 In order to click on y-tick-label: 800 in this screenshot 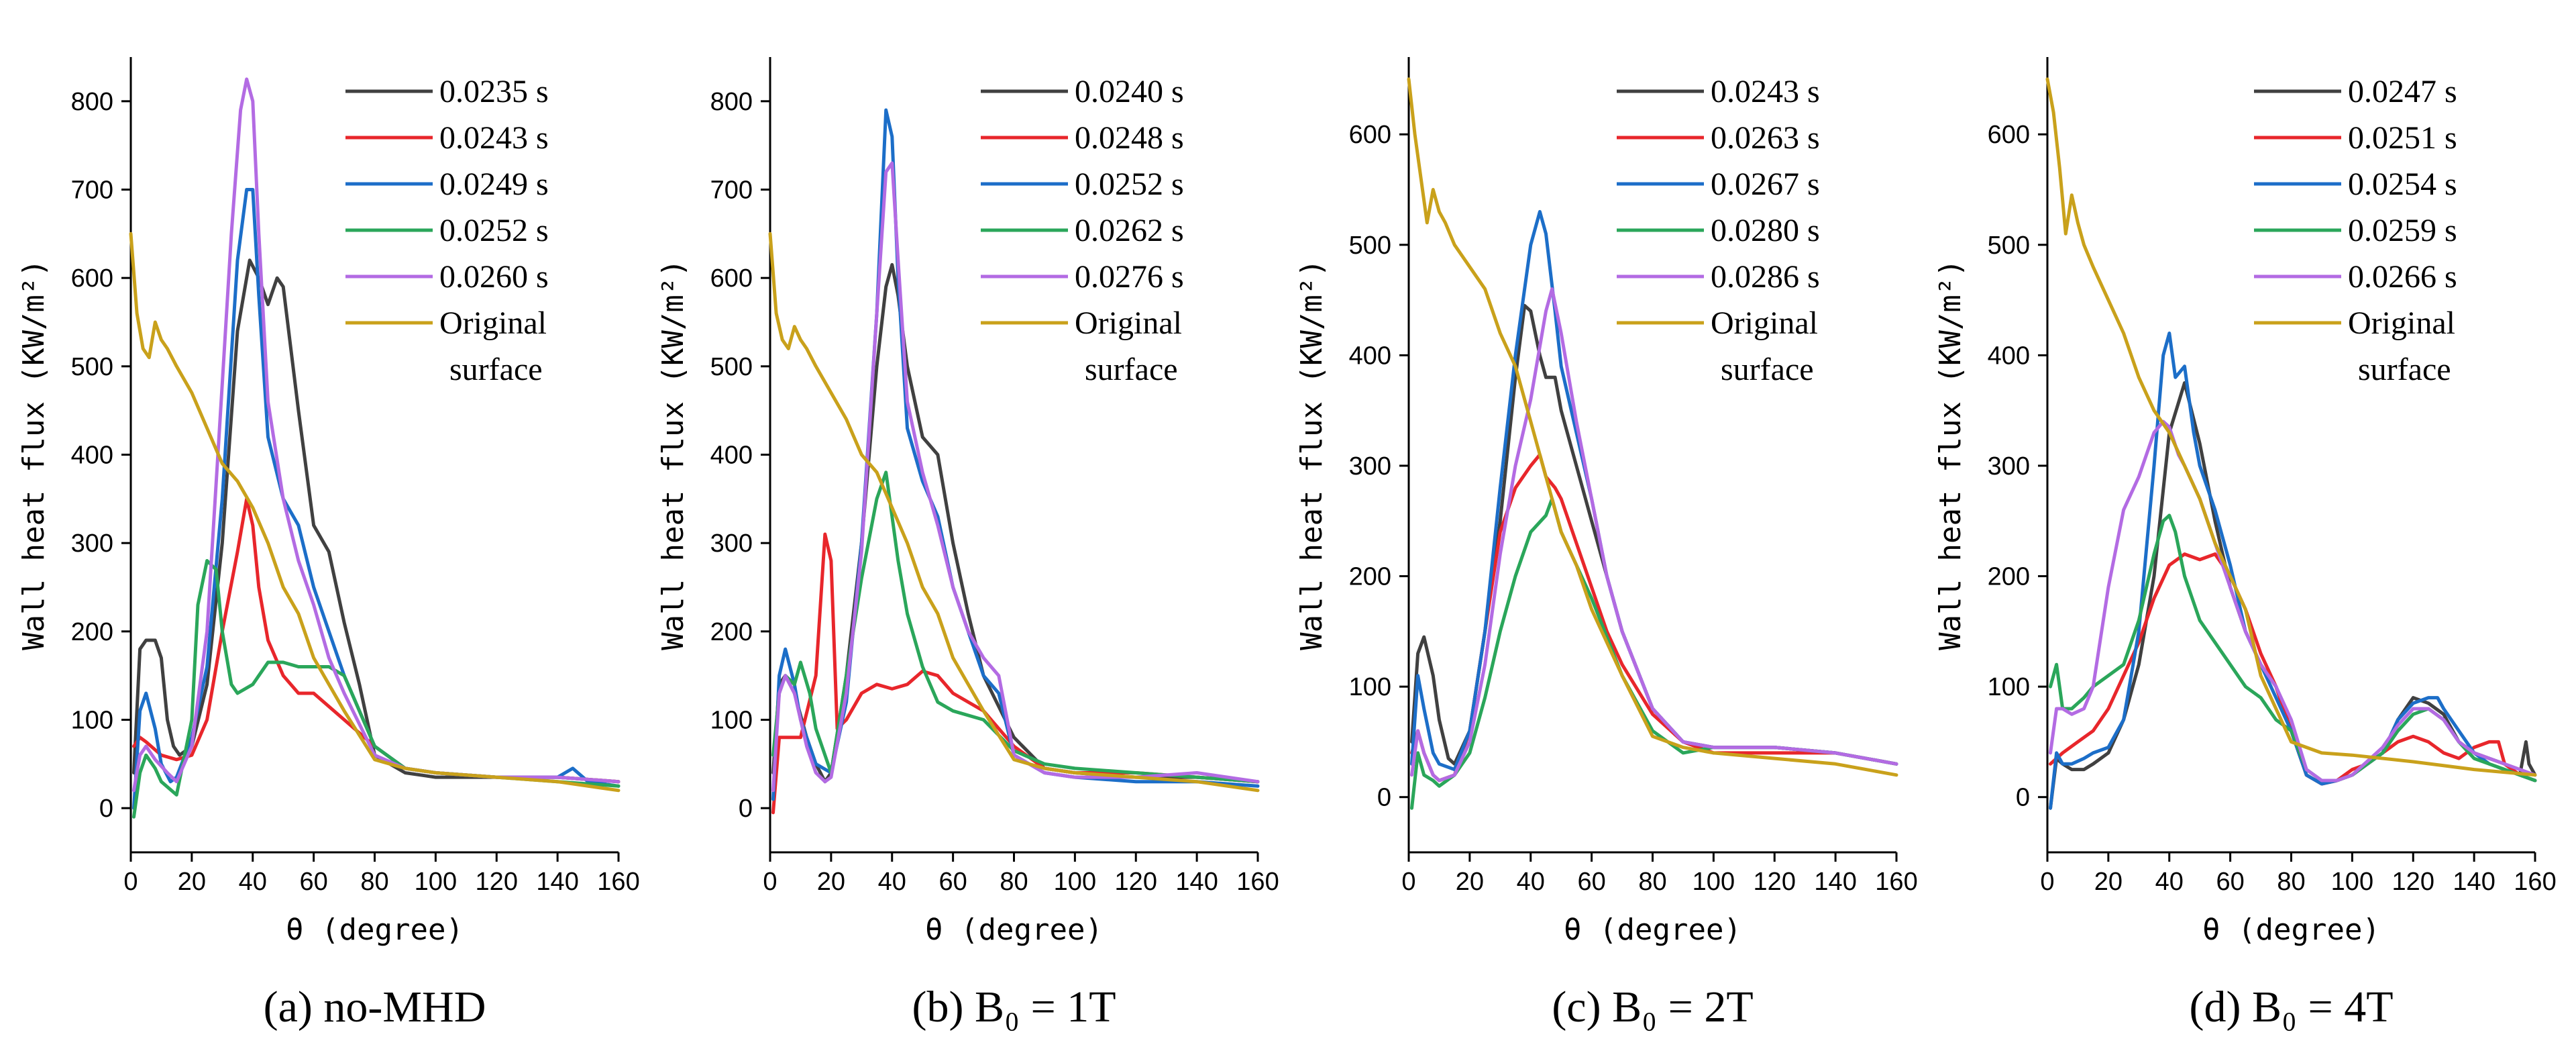, I will do `click(92, 102)`.